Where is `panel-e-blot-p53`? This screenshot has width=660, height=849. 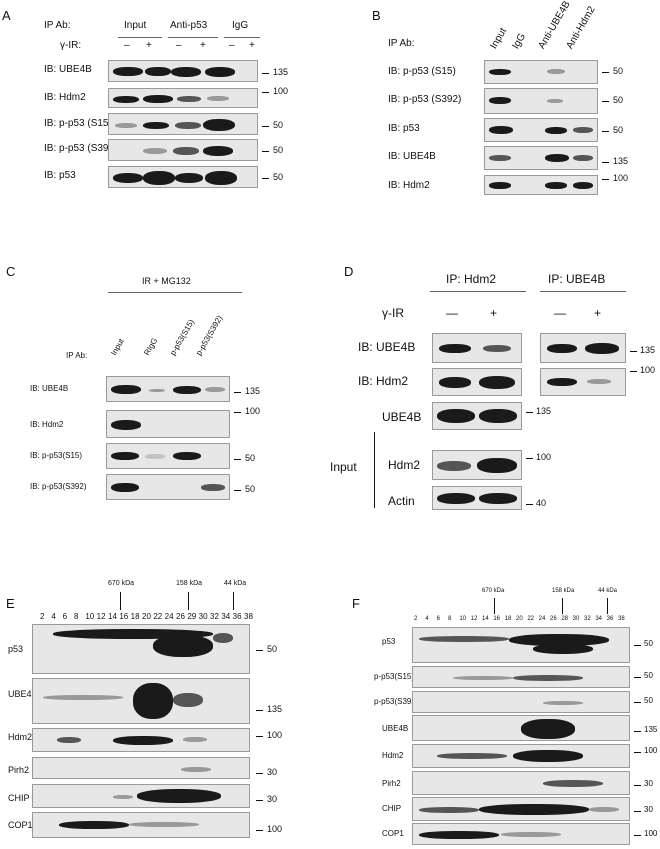 panel-e-blot-p53 is located at coordinates (141, 649).